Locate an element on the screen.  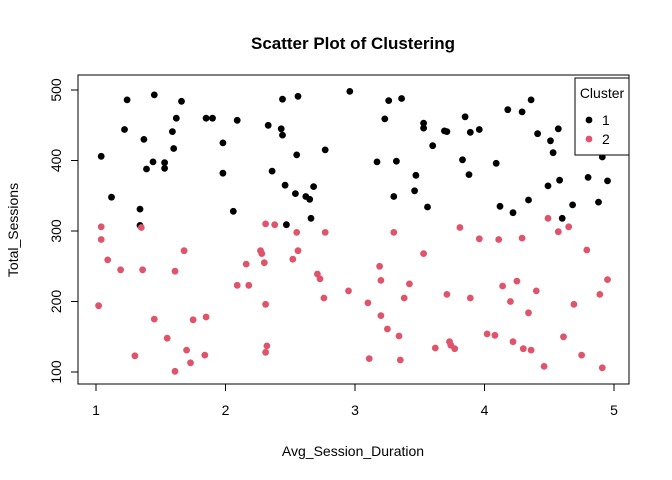
legend-title: Cluster is located at coordinates (602, 93).